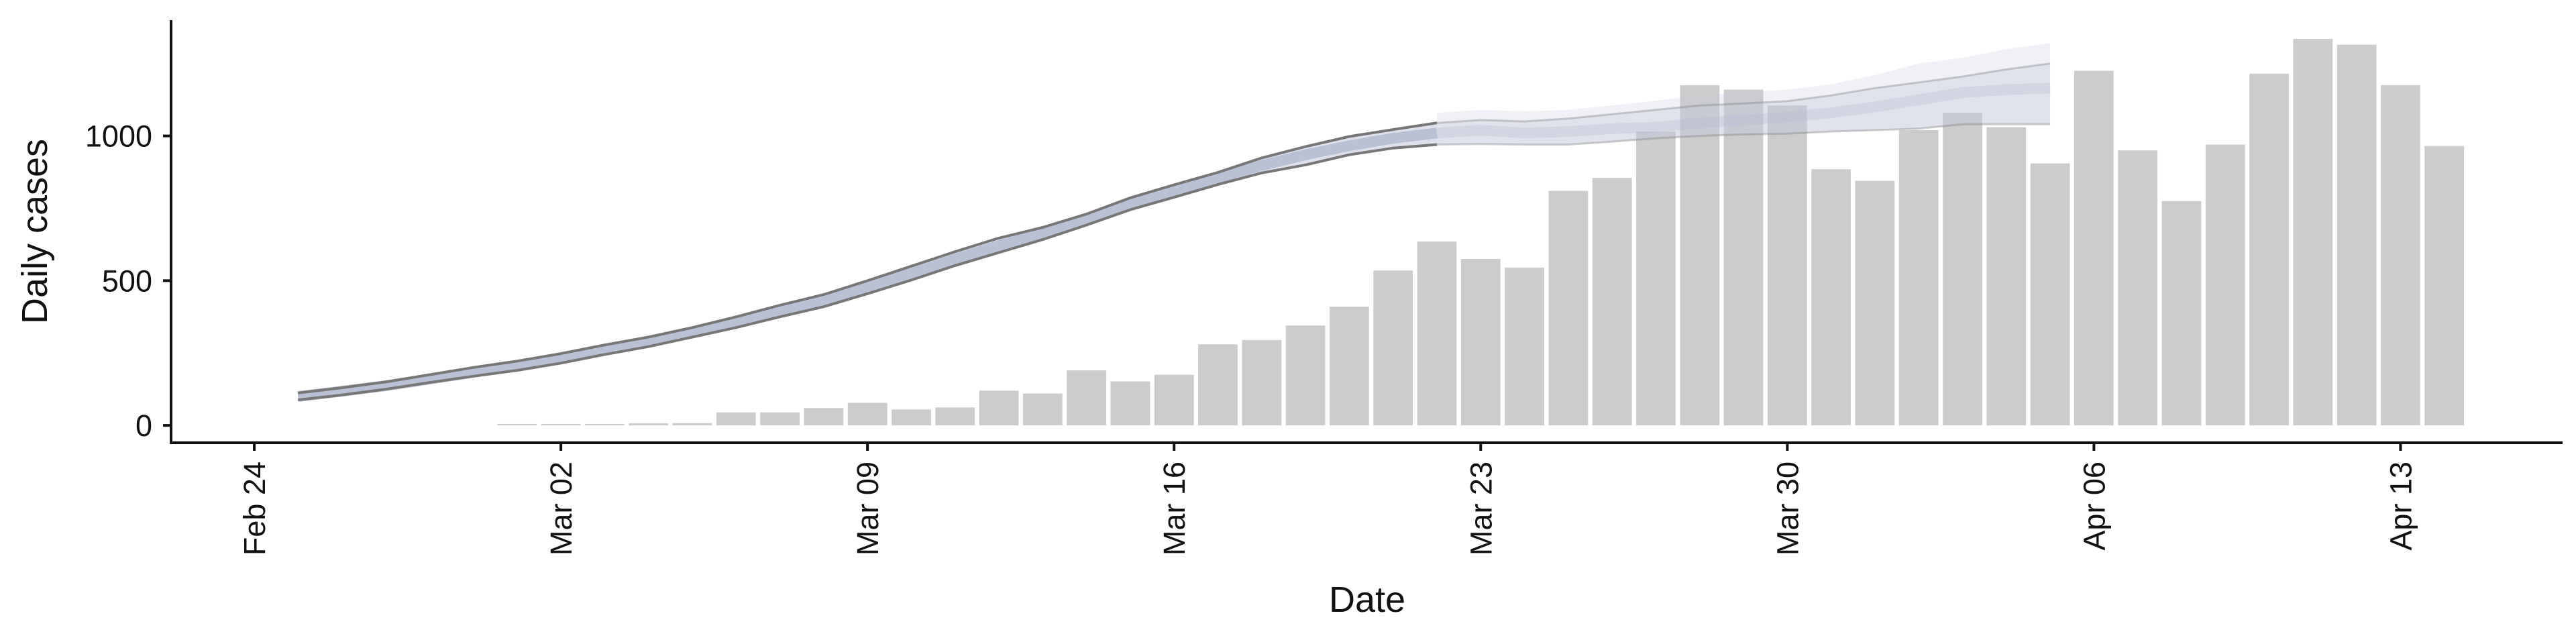 The image size is (2576, 644). I want to click on y-axis-title: Daily cases, so click(35, 231).